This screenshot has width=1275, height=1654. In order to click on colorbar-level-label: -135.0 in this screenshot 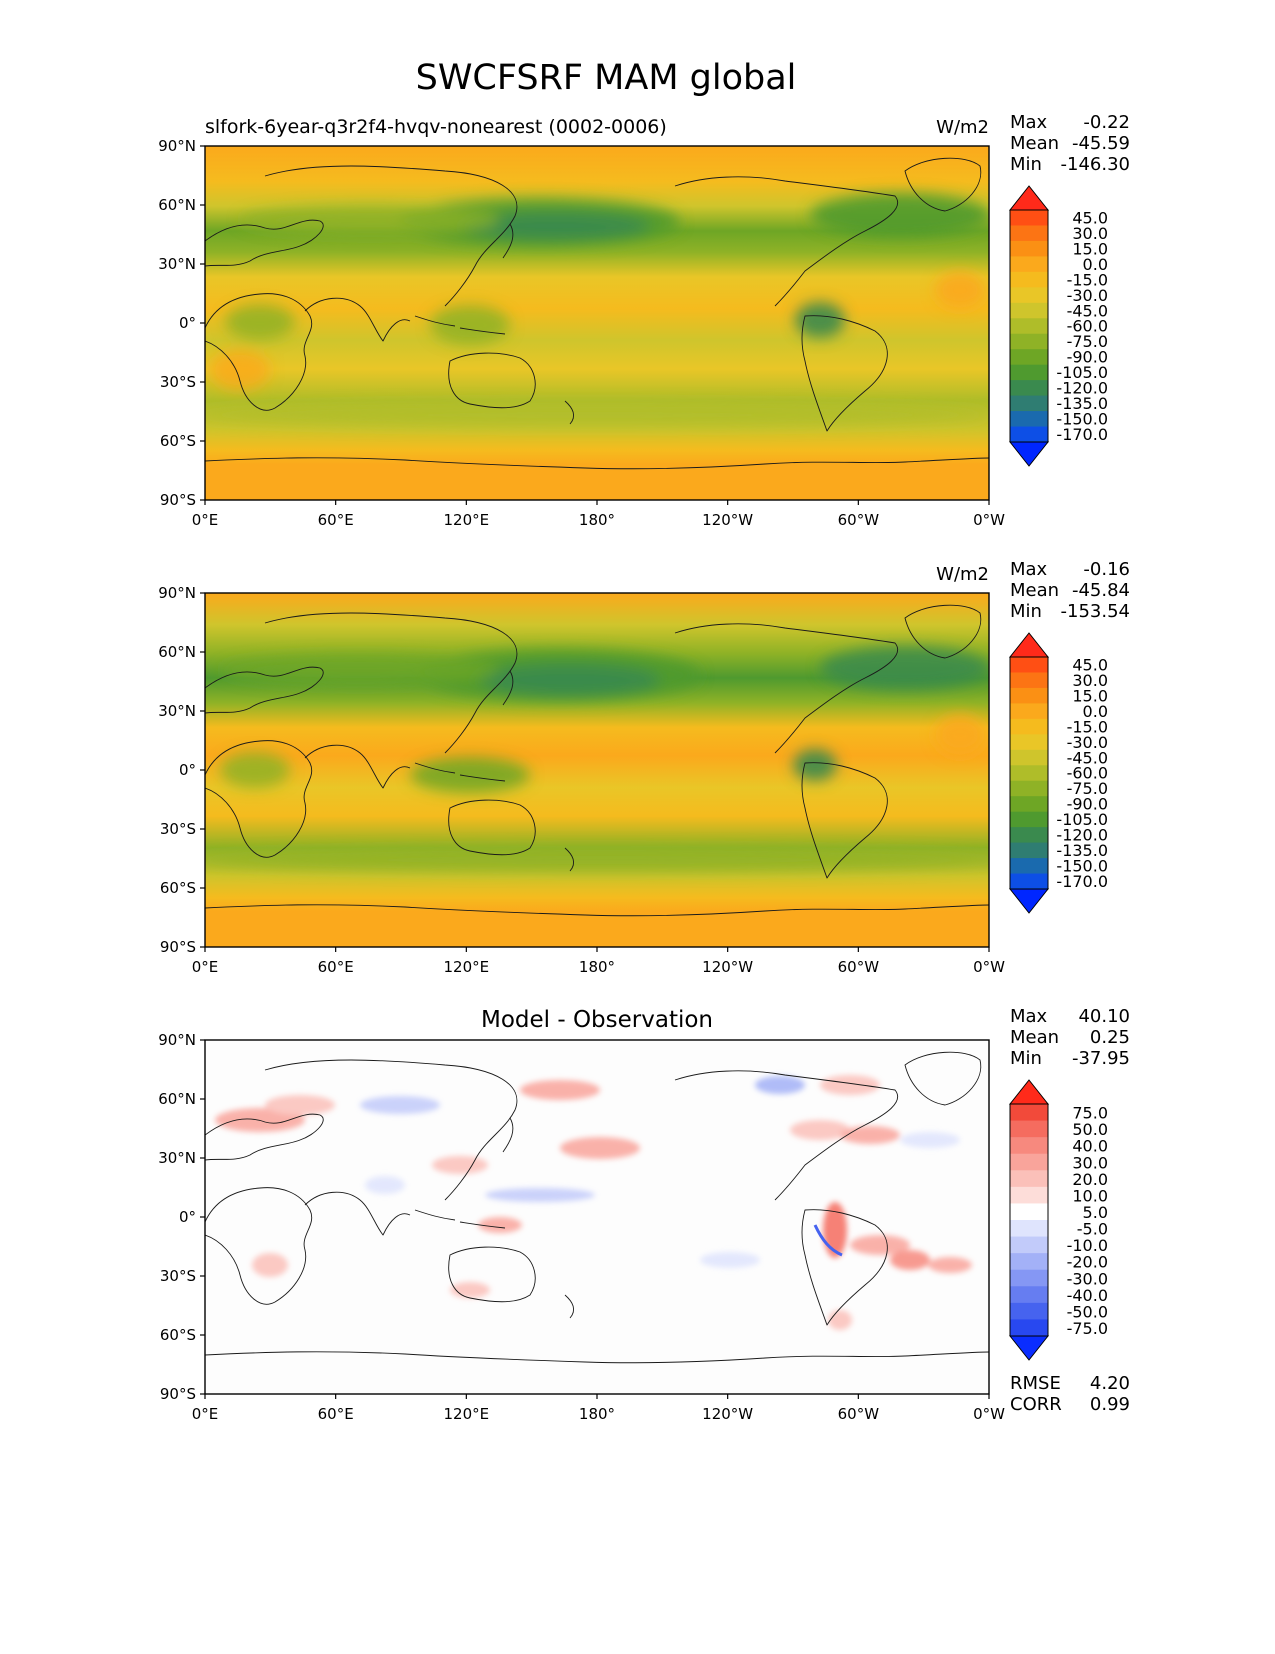, I will do `click(1082, 403)`.